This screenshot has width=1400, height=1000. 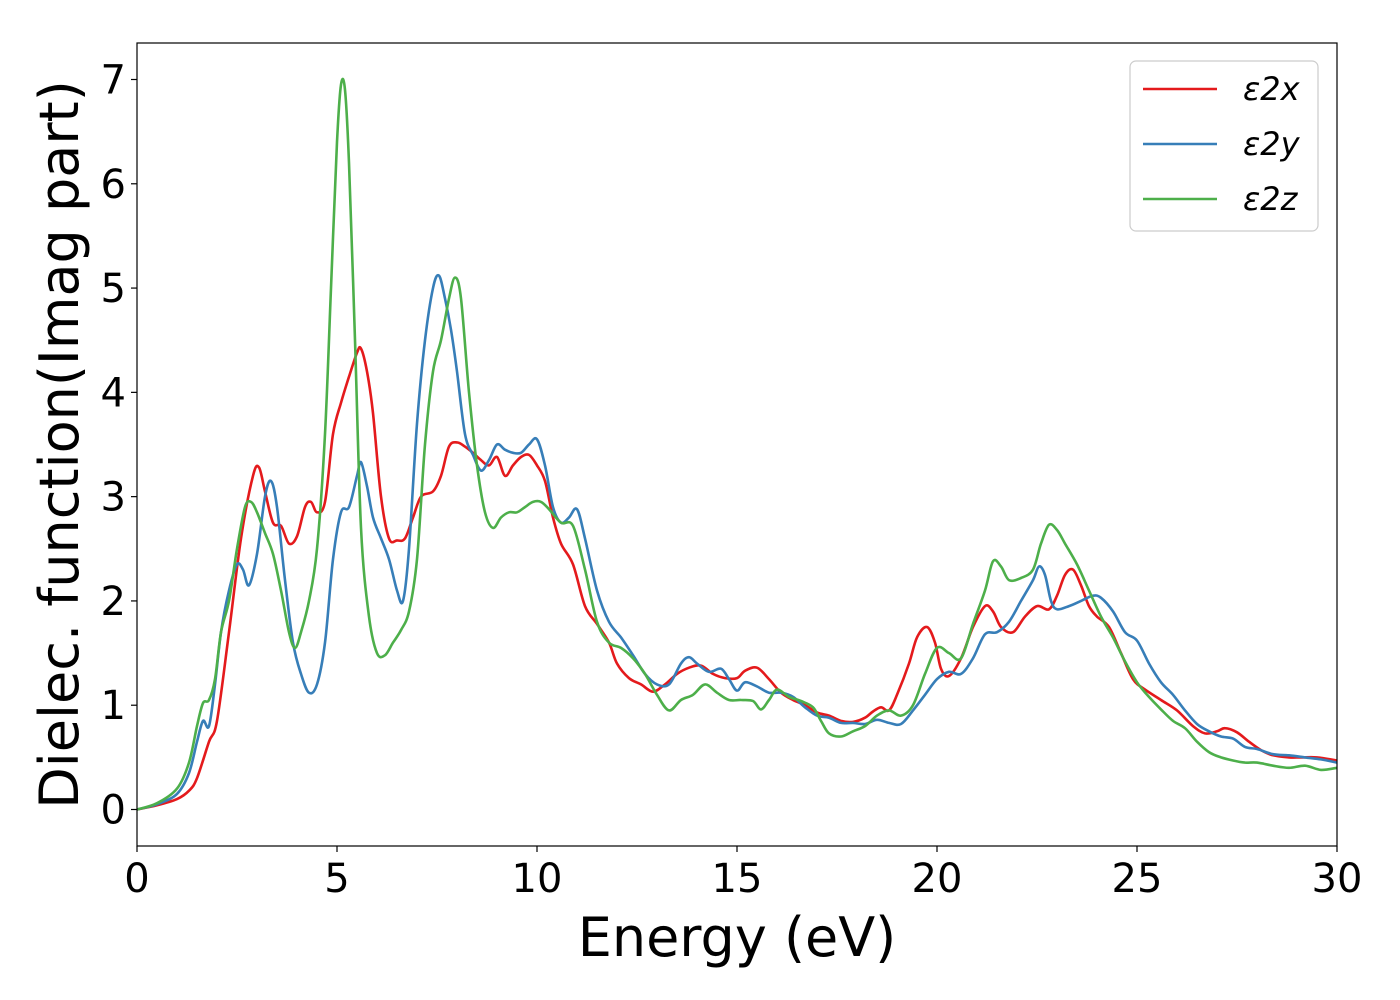 I want to click on legend-box, so click(x=1224, y=146).